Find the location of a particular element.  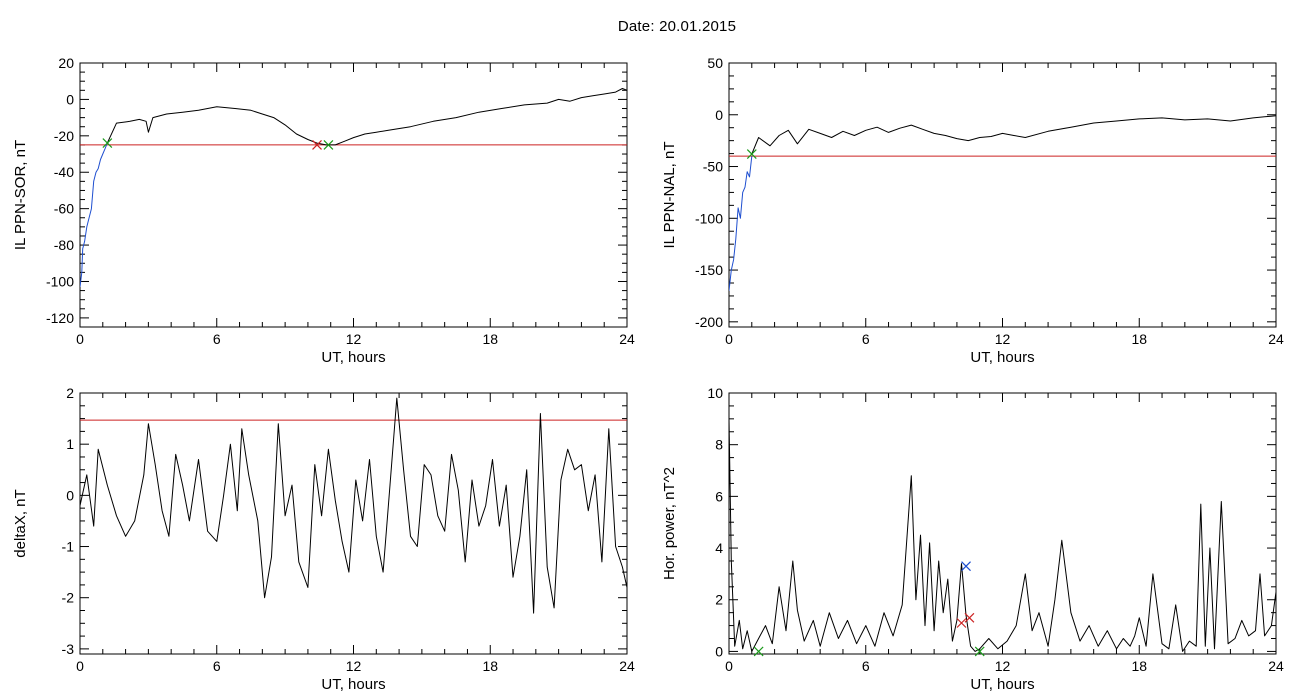

y-tick-label: -20 is located at coordinates (64, 136).